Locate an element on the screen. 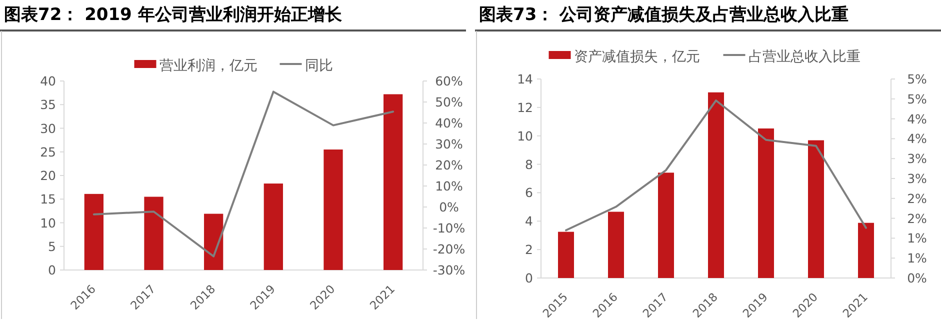  y-tick-label: 6 is located at coordinates (529, 192).